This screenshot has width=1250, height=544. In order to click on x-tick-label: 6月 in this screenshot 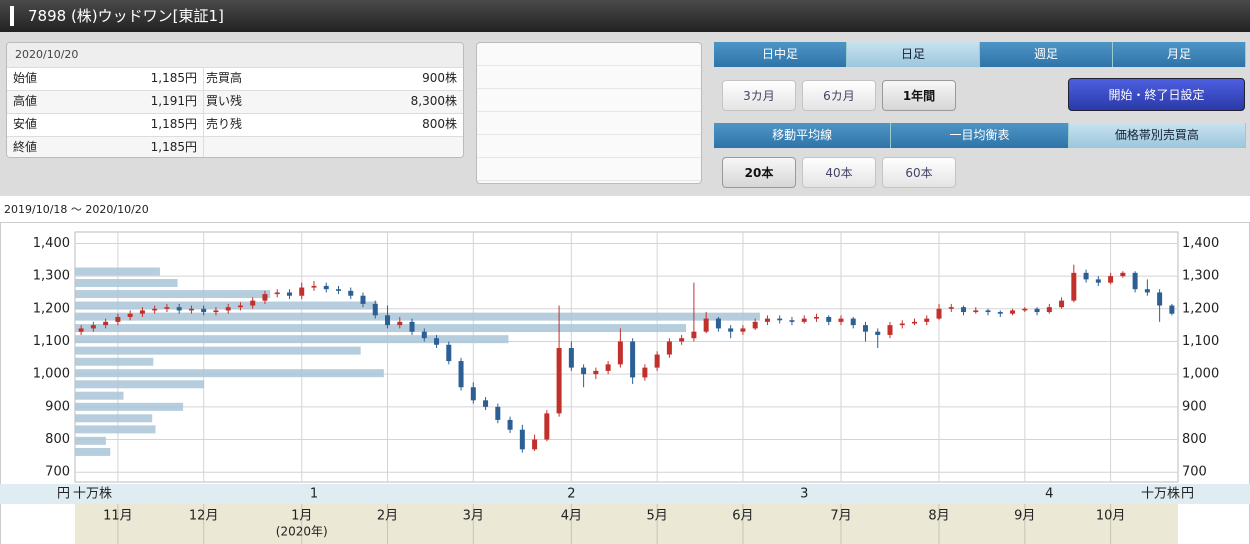, I will do `click(742, 516)`.